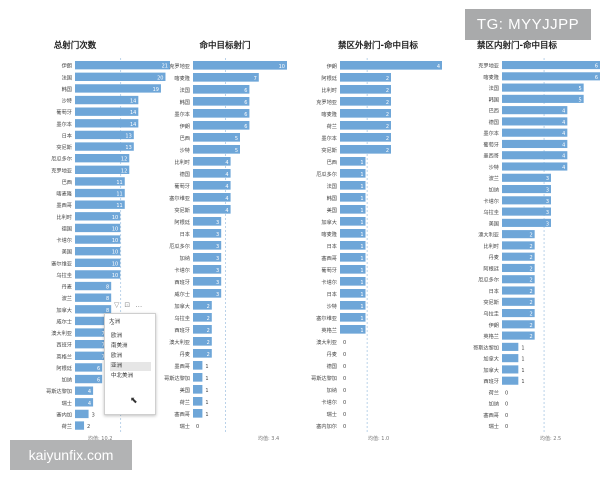 The width and height of the screenshot is (600, 480). I want to click on category-label: 卡塔尔, so click(64, 240).